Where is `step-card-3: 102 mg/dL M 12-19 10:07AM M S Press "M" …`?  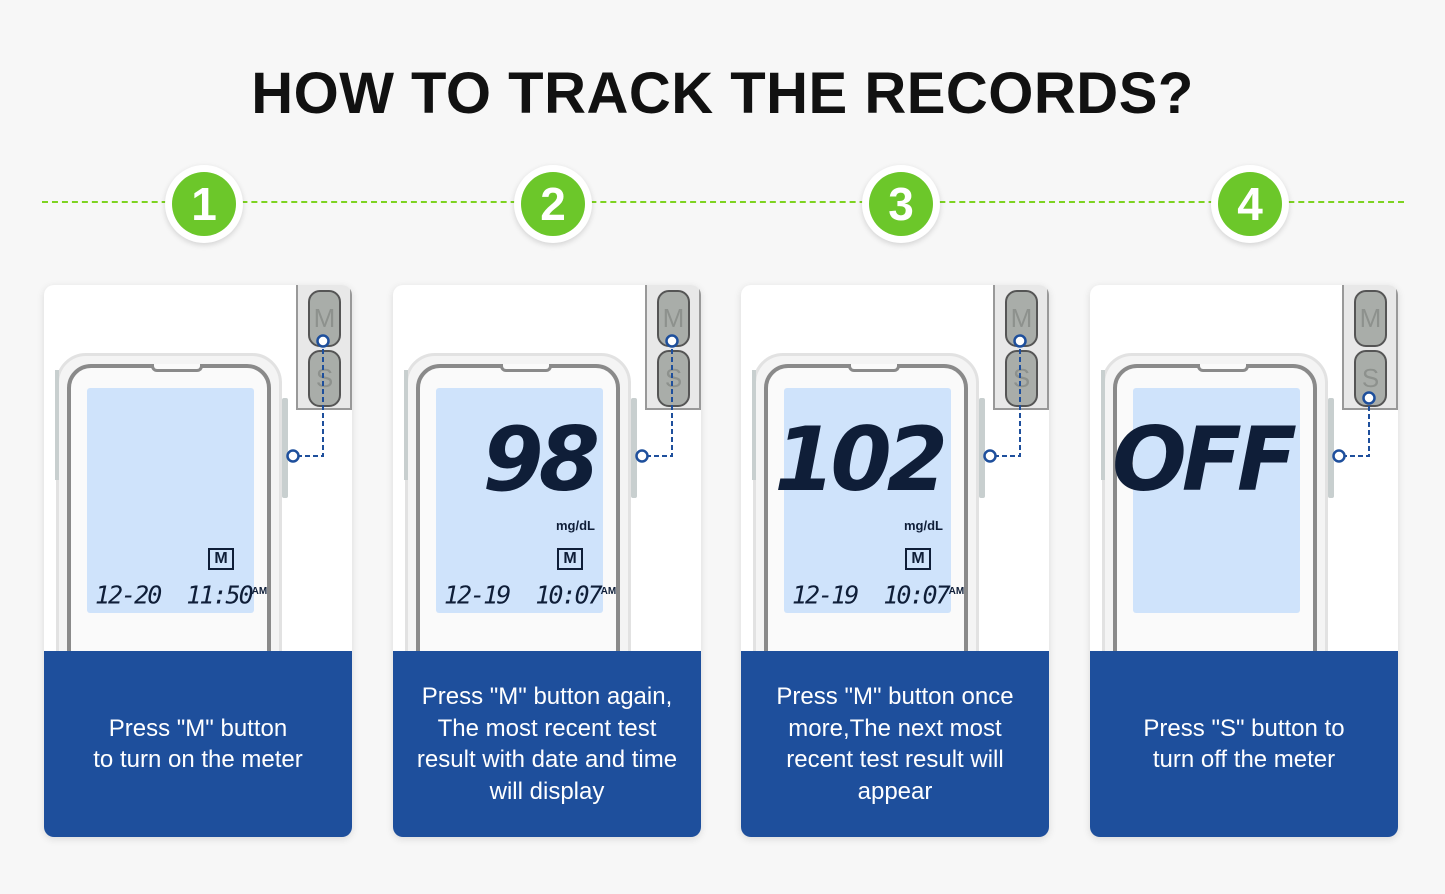 step-card-3: 102 mg/dL M 12-19 10:07AM M S Press "M" … is located at coordinates (895, 561).